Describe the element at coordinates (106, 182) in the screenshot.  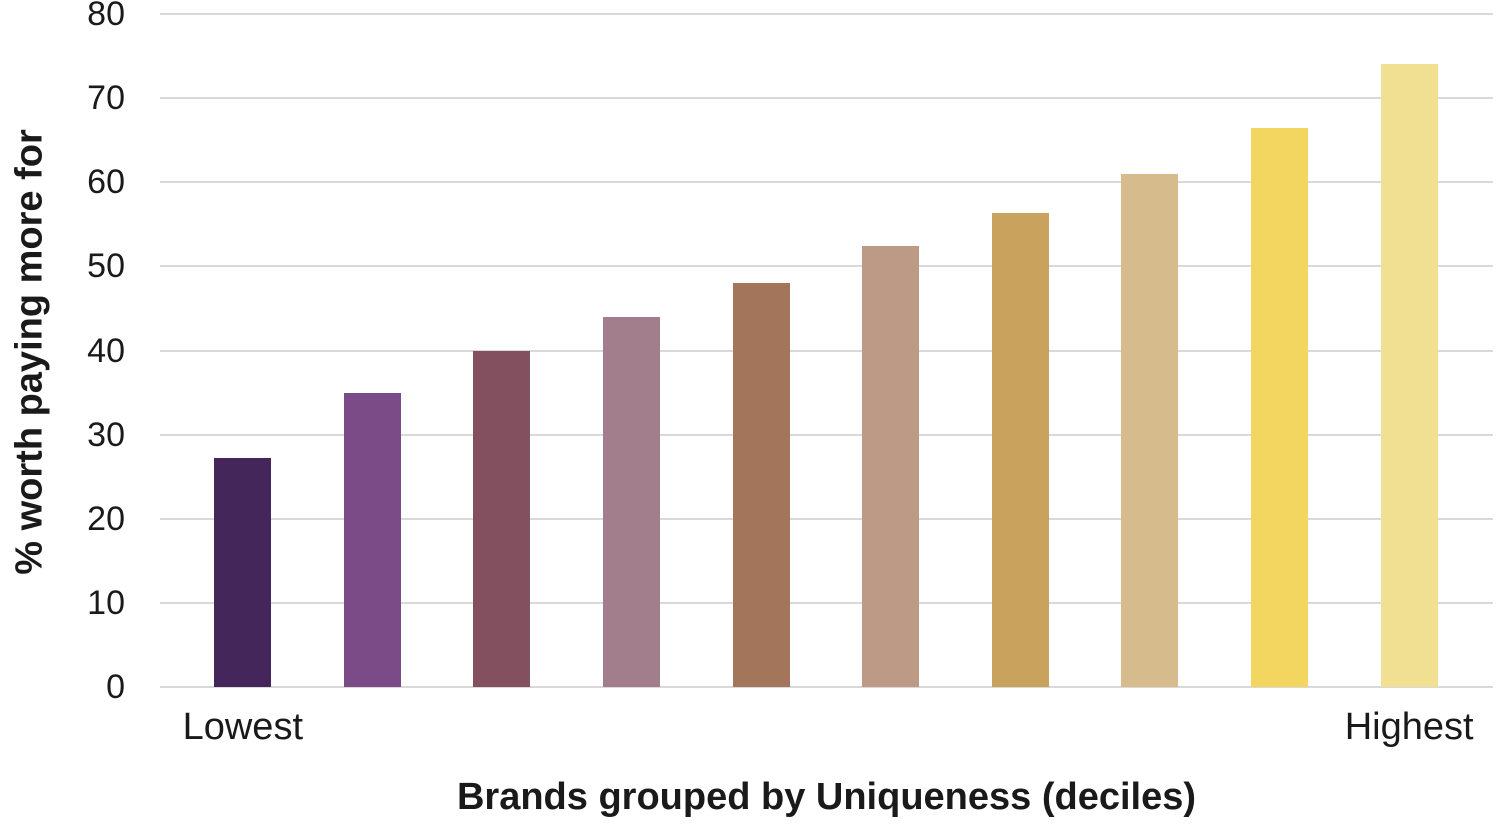
I see `y-tick-label-60: 60` at that location.